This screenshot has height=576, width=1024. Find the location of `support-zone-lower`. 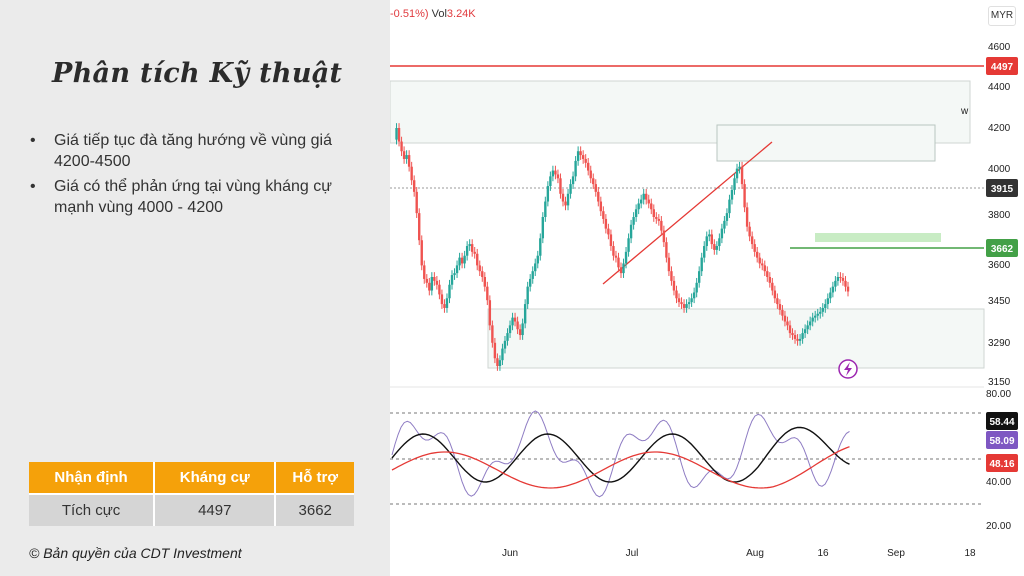

support-zone-lower is located at coordinates (736, 338).